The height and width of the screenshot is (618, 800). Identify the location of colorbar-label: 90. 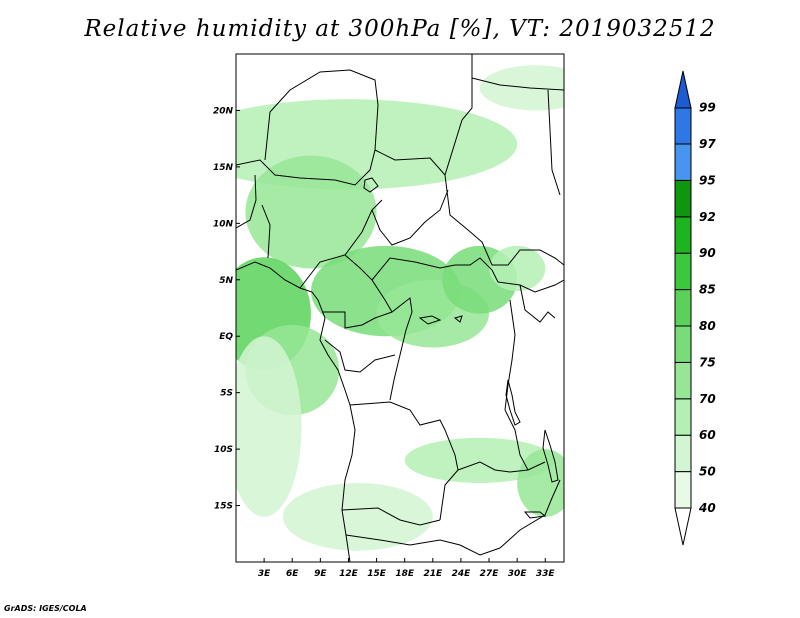
(707, 253).